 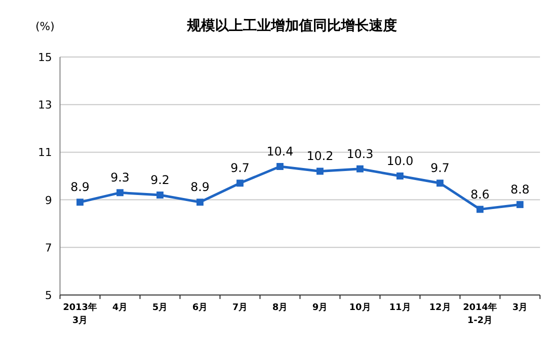 I want to click on x-tick-label: 6月, so click(x=200, y=307).